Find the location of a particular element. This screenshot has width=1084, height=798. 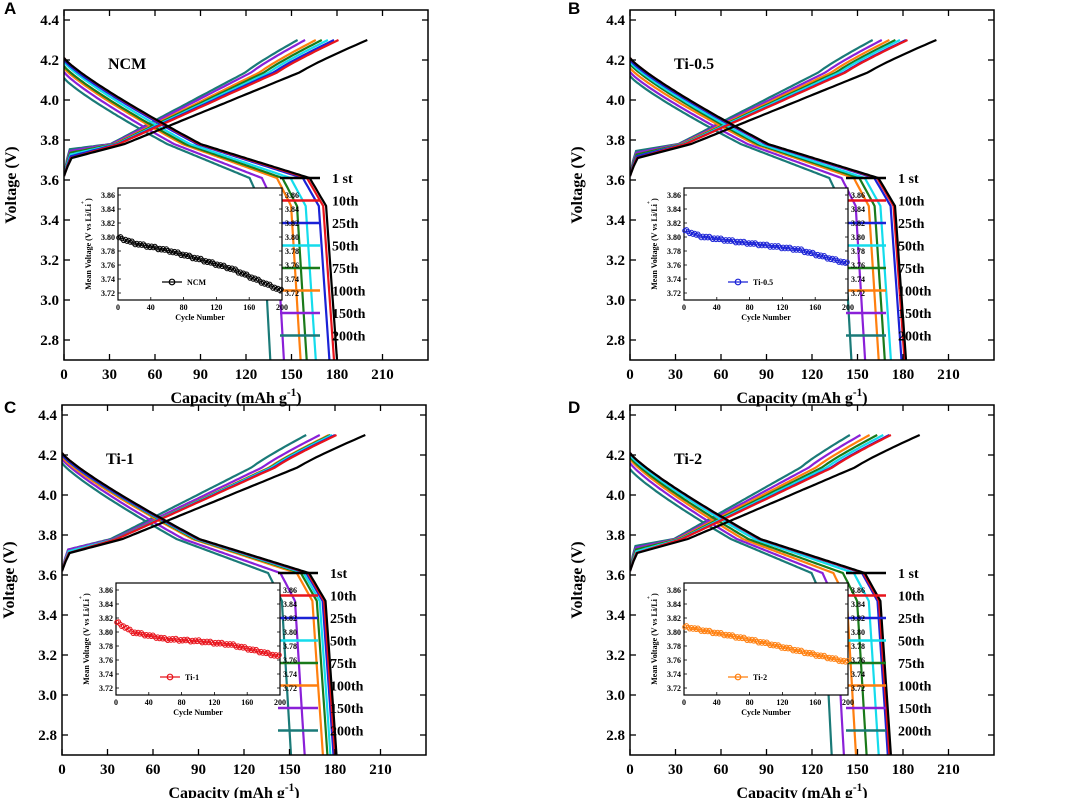

inset-x-tick-label: 200 is located at coordinates (848, 702).